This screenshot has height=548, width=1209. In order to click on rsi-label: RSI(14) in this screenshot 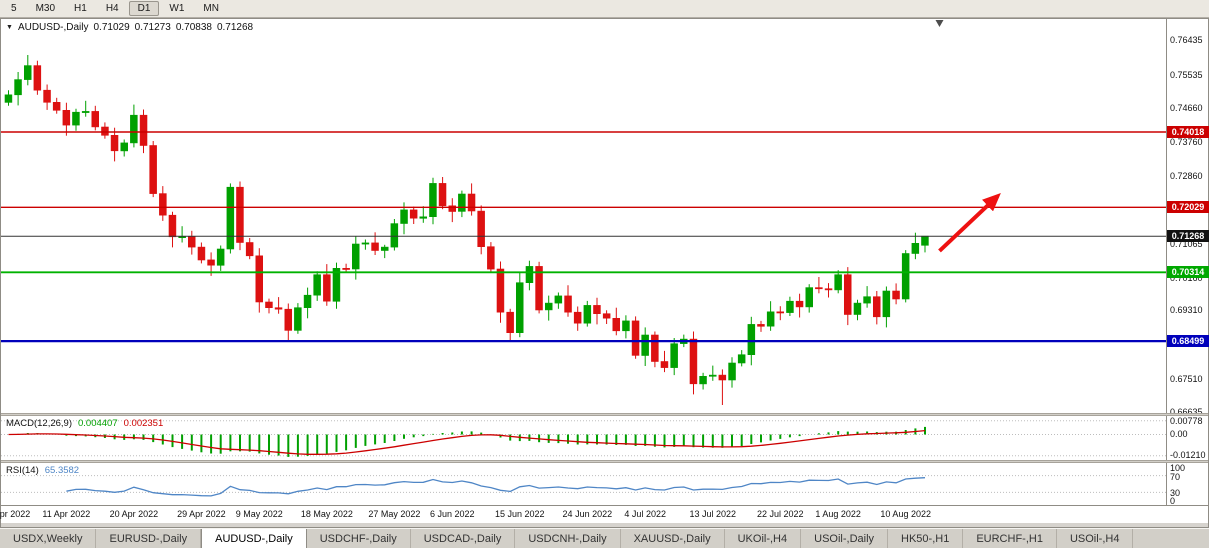, I will do `click(22, 470)`.